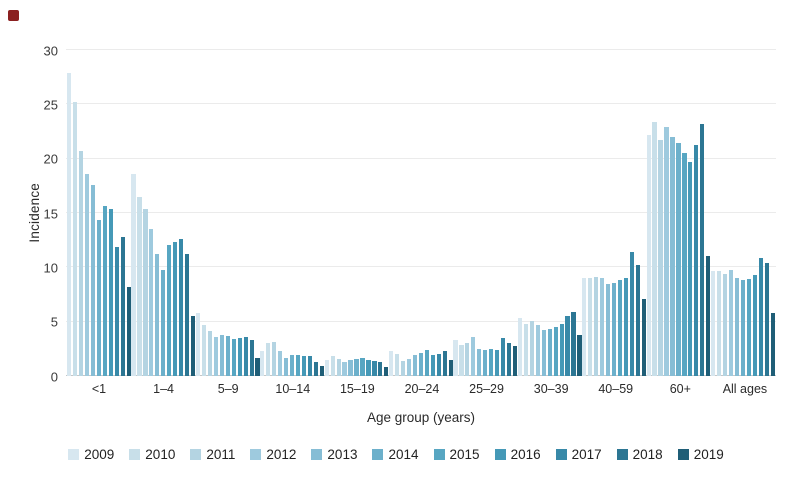  I want to click on bar-10–14-2019, so click(322, 371).